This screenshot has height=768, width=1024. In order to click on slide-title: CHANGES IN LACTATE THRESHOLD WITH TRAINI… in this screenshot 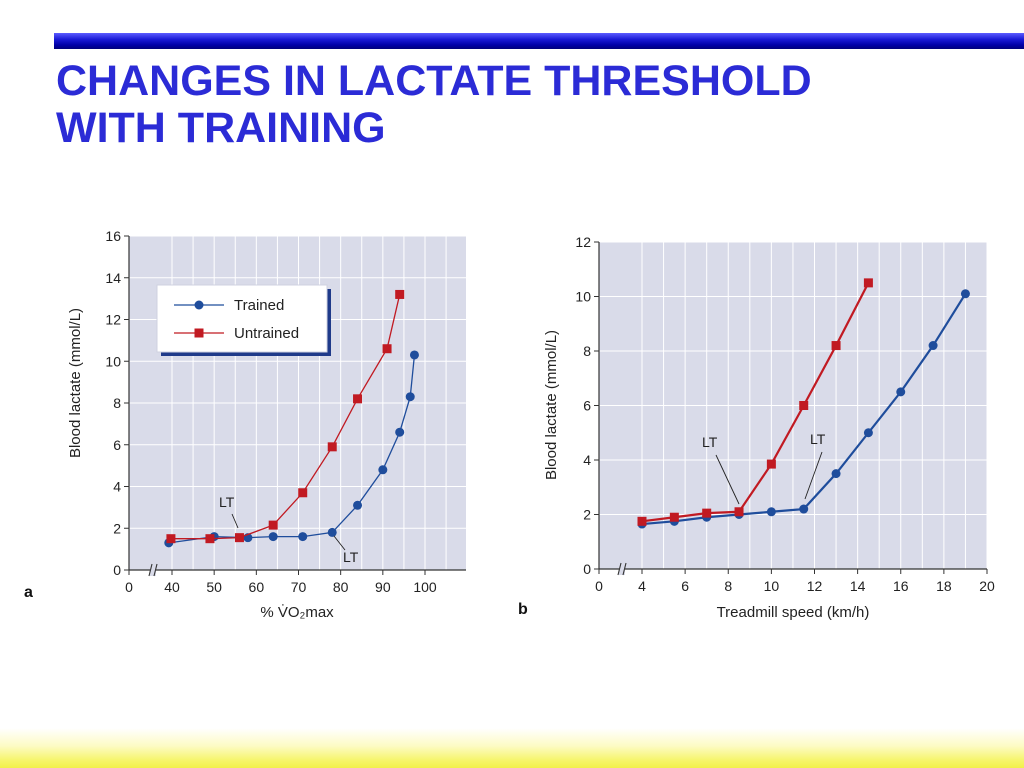, I will do `click(434, 105)`.